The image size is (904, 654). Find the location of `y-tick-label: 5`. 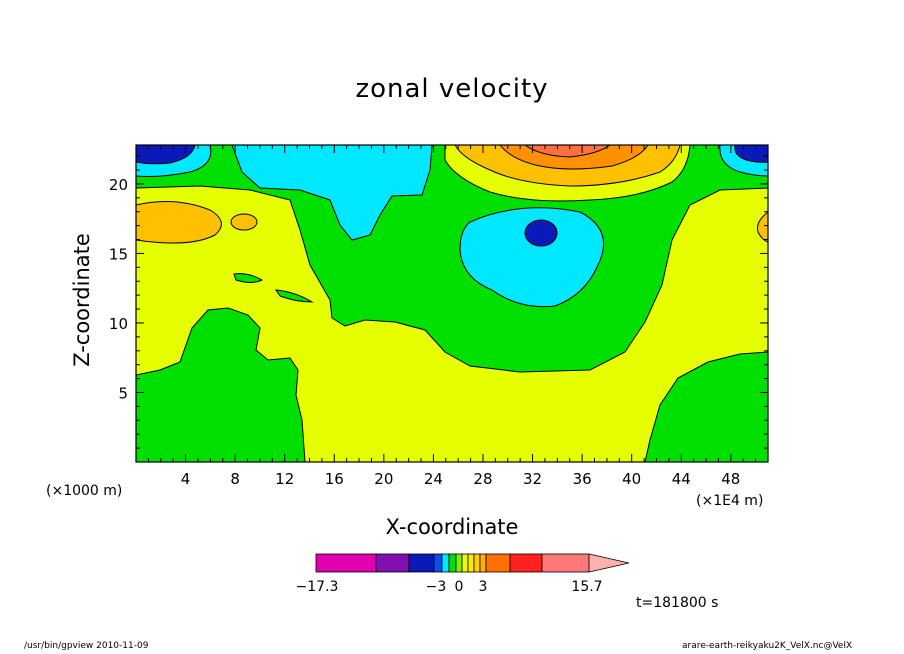

y-tick-label: 5 is located at coordinates (123, 393).